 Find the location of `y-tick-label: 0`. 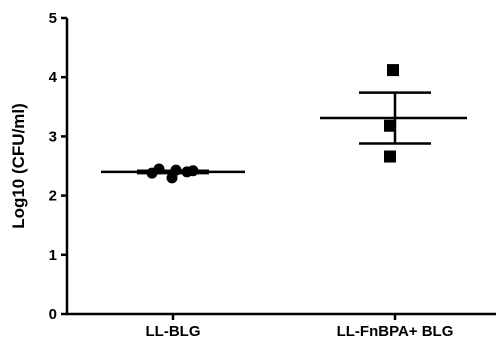

y-tick-label: 0 is located at coordinates (53, 314).